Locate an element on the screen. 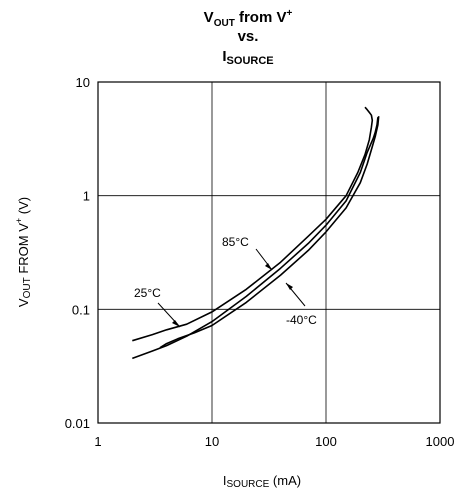 This screenshot has height=494, width=454. y-tick-label: 1 is located at coordinates (86, 196).